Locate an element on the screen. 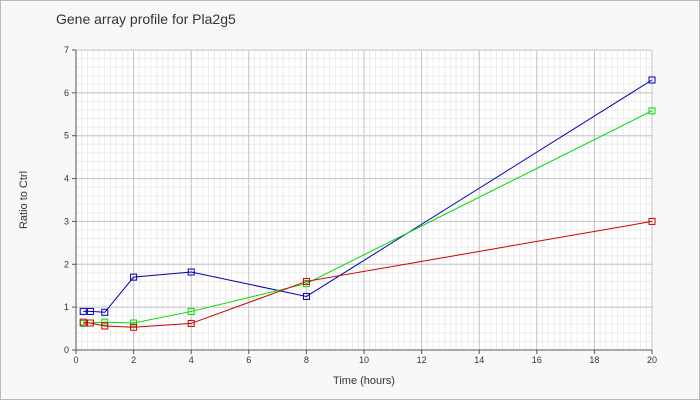  y-axis-label: Ratio to Ctrl is located at coordinates (24, 200).